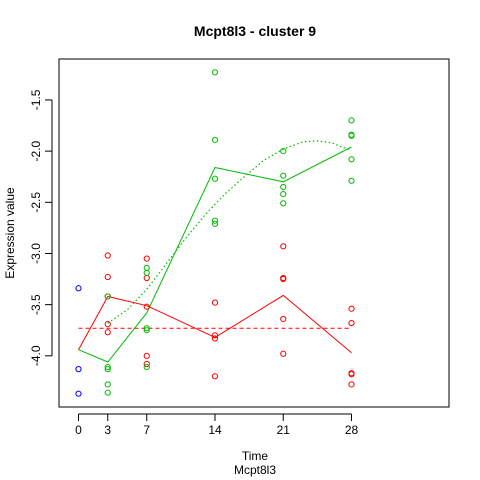 Image resolution: width=480 pixels, height=480 pixels. What do you see at coordinates (215, 324) in the screenshot?
I see `red-mean-line` at bounding box center [215, 324].